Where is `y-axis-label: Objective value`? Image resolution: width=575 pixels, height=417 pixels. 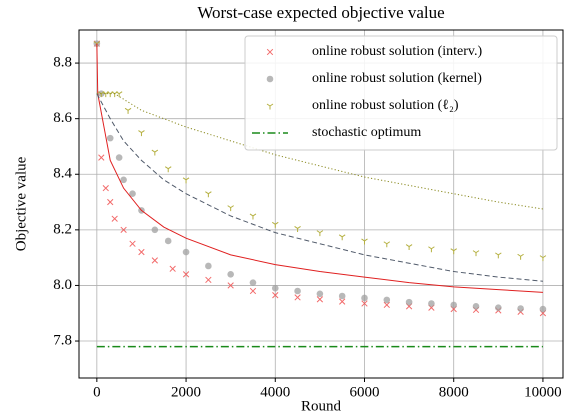
y-axis-label: Objective value is located at coordinates (21, 203).